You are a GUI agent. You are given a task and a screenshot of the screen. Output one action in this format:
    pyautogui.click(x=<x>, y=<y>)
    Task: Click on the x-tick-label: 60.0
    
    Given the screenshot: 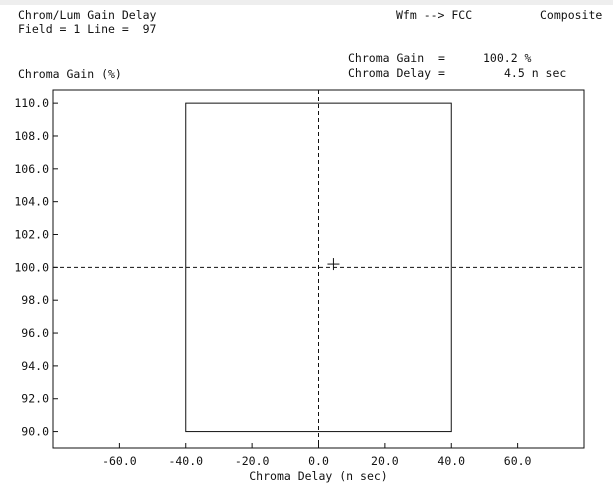 What is the action you would take?
    pyautogui.click(x=518, y=461)
    